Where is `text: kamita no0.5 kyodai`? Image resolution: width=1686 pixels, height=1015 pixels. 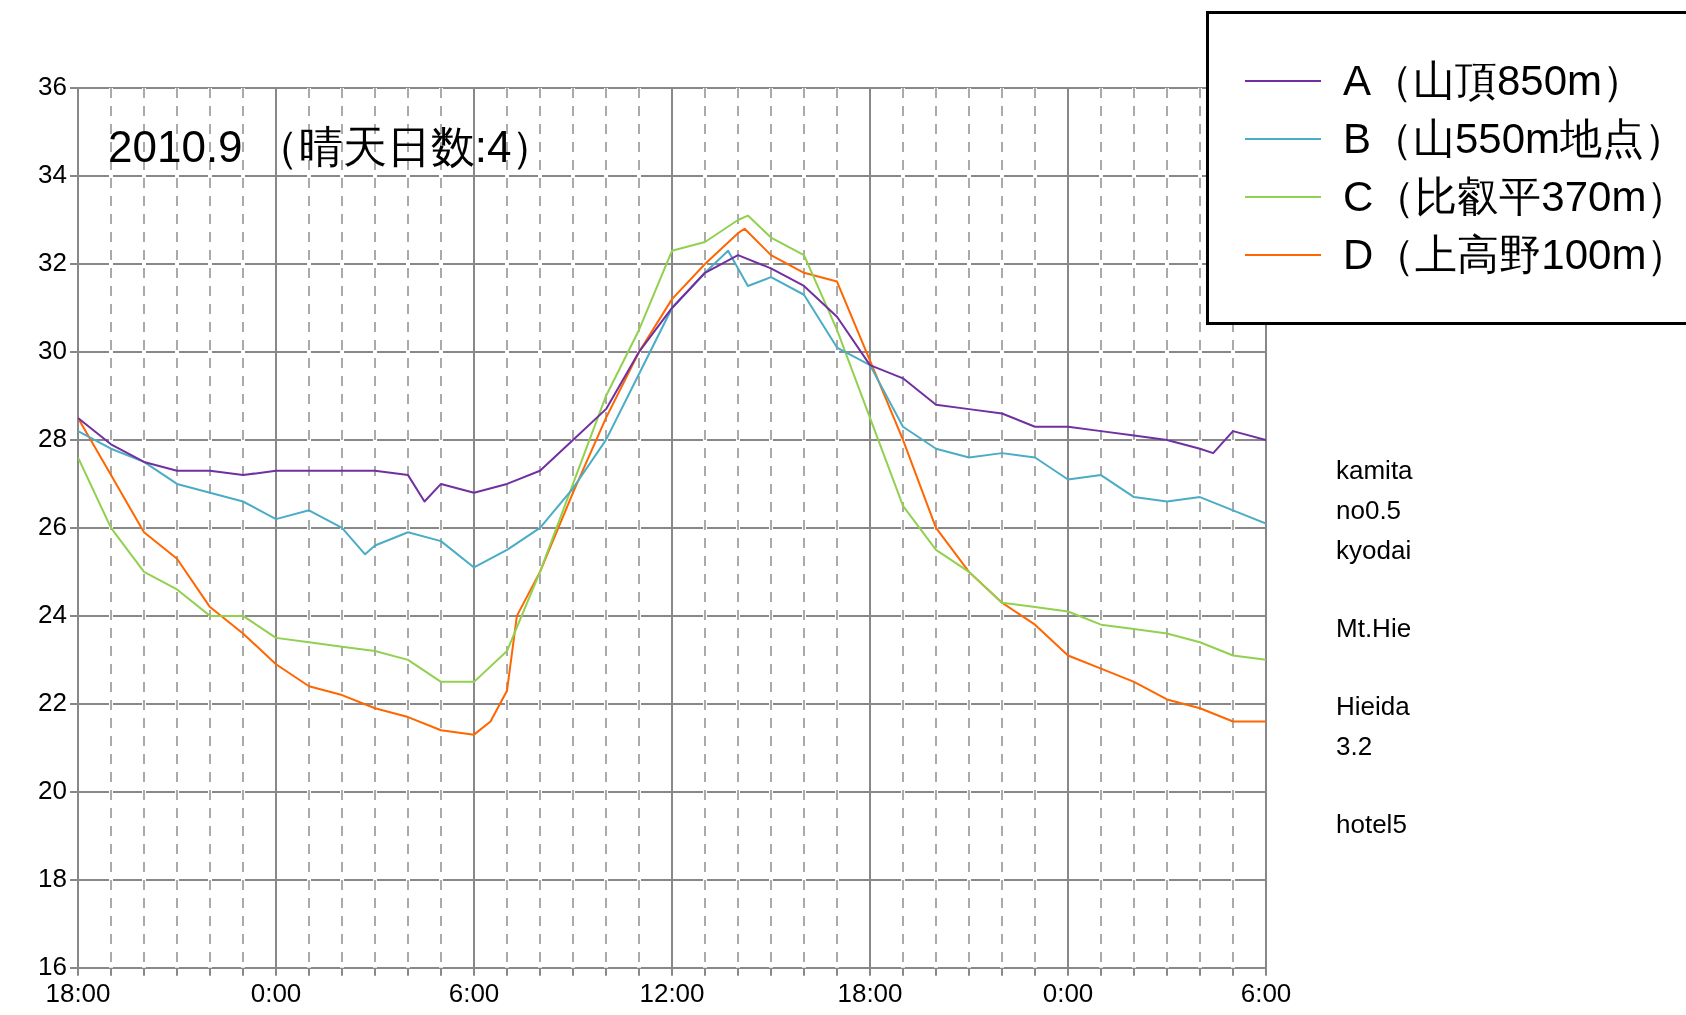
text: kamita no0.5 kyodai is located at coordinates (1375, 510).